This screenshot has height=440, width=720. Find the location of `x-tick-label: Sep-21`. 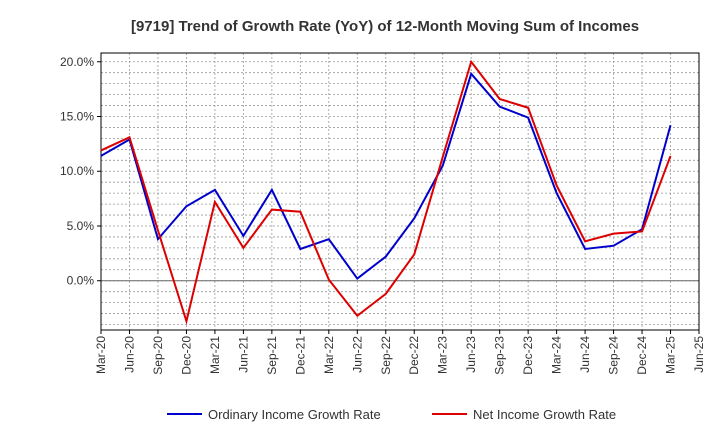

x-tick-label: Sep-21 is located at coordinates (272, 355).